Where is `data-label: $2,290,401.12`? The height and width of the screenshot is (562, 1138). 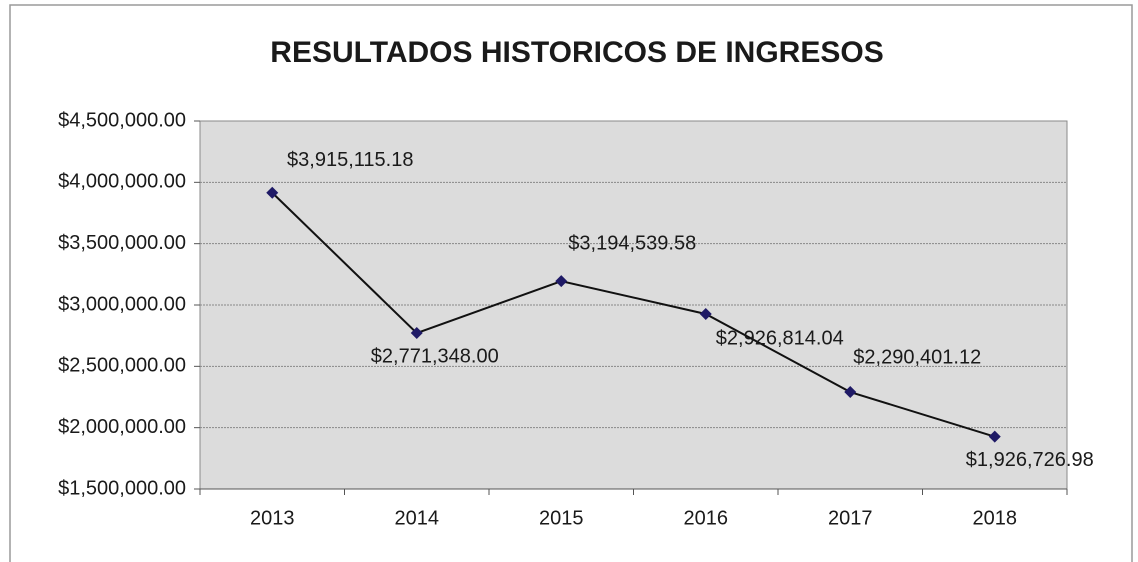
data-label: $2,290,401.12 is located at coordinates (917, 357).